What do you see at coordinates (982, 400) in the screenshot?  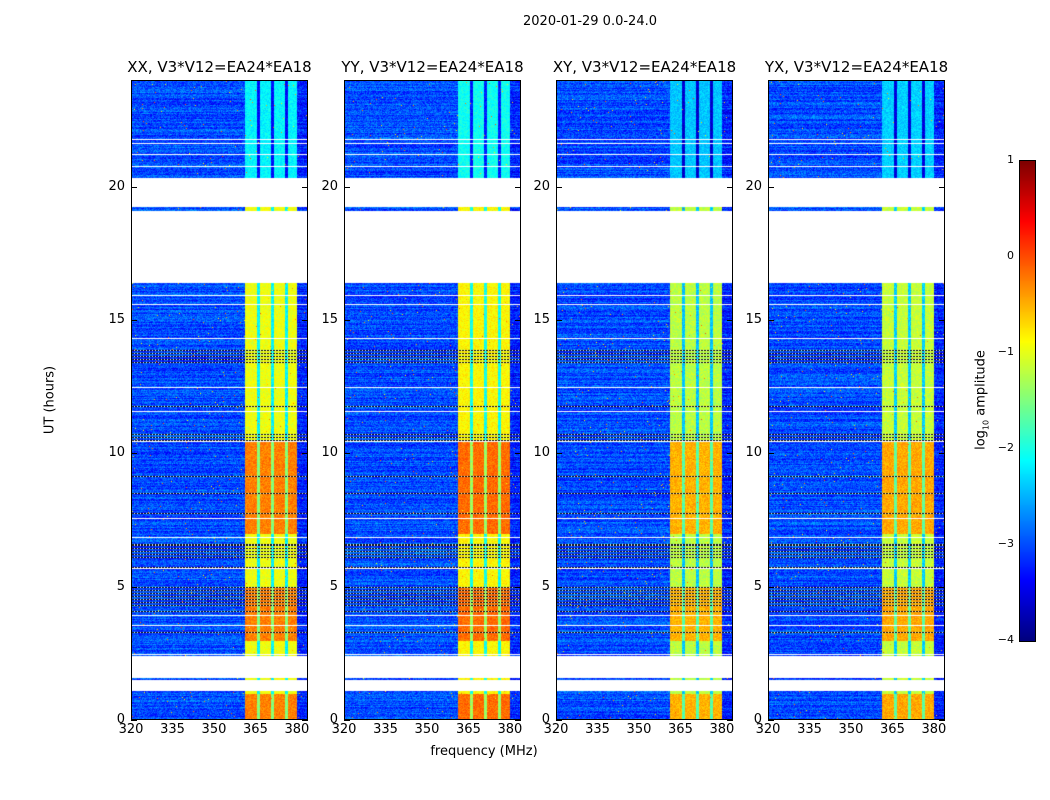 I see `colorbar-label: log10 amplitude` at bounding box center [982, 400].